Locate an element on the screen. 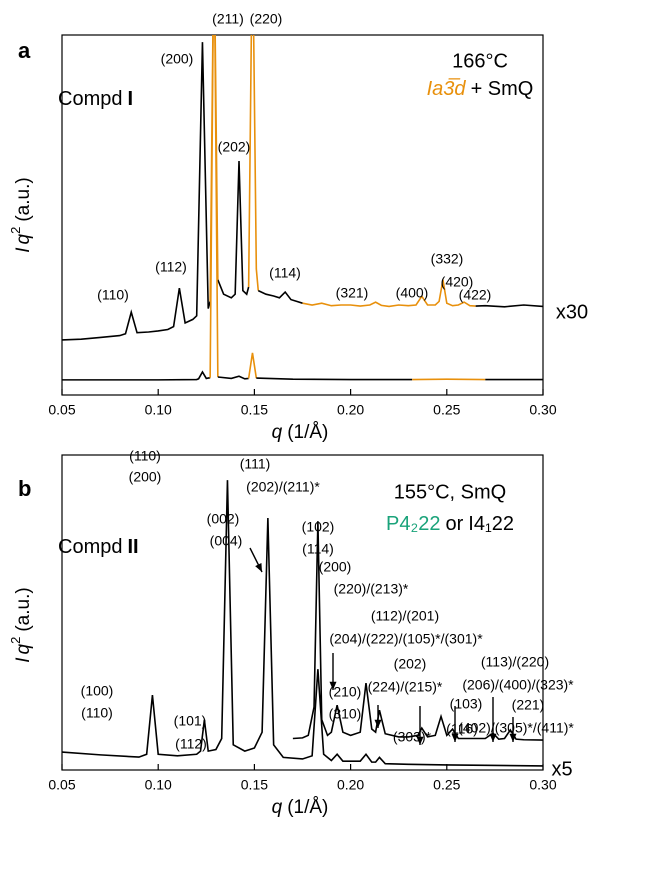 This screenshot has height=881, width=657. peak-label: (402)/(305)*/(411)* is located at coordinates (516, 728).